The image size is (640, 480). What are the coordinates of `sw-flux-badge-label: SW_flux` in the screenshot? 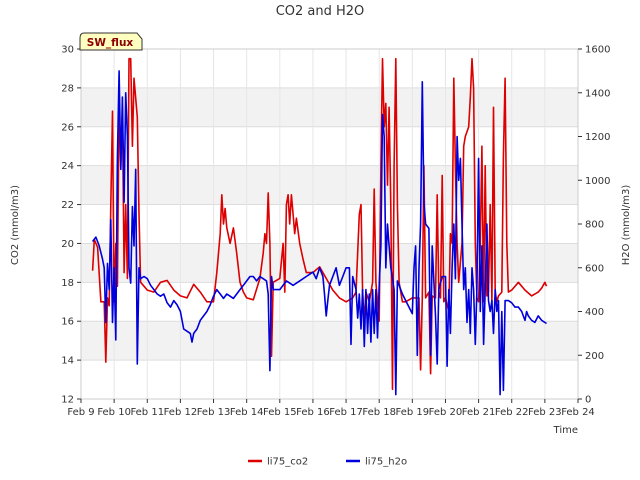 It's located at (110, 43).